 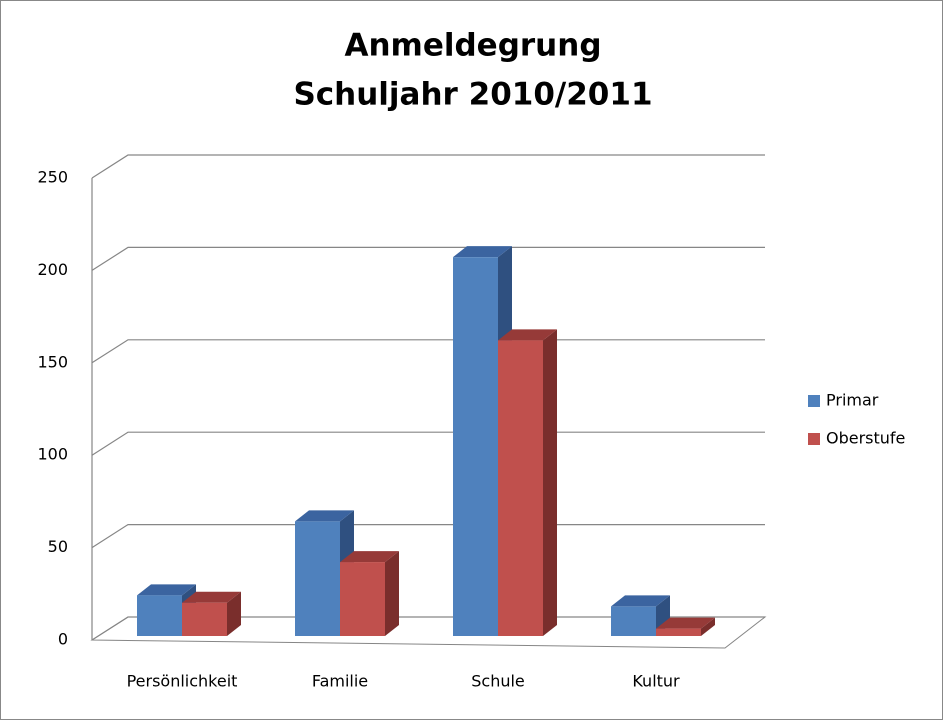 I want to click on x-tick-label: Persönlichkeit, so click(x=182, y=681).